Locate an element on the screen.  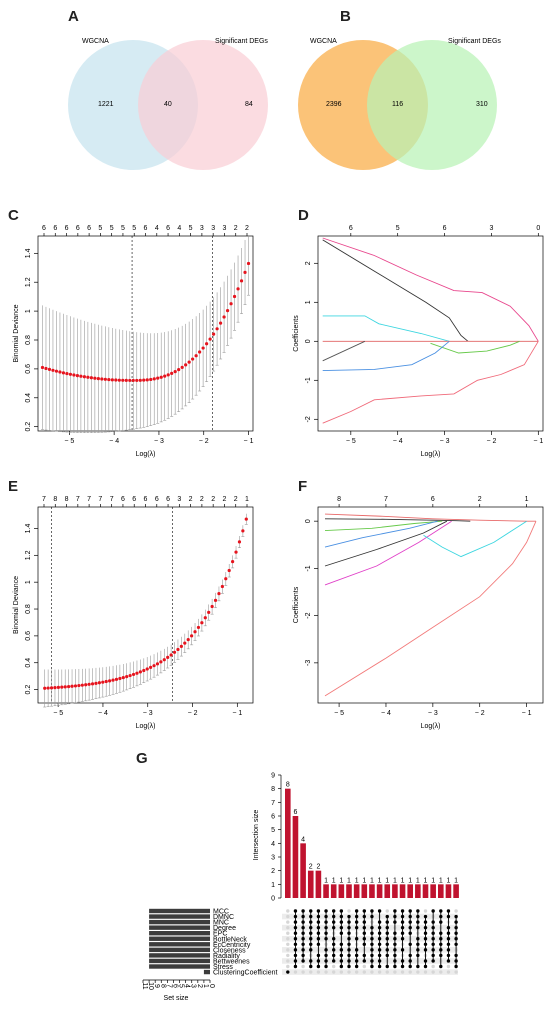
d-top-tick-label: 0 is located at coordinates (538, 228).